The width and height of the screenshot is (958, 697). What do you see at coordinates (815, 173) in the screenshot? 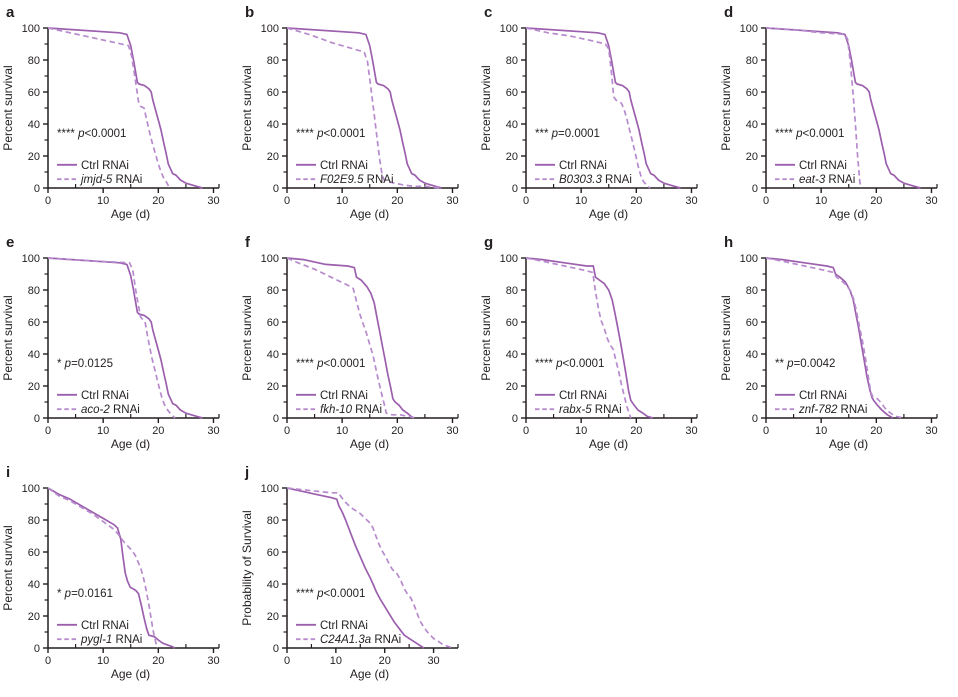
I see `legend: Ctrl RNAi eat-3 RNAi` at bounding box center [815, 173].